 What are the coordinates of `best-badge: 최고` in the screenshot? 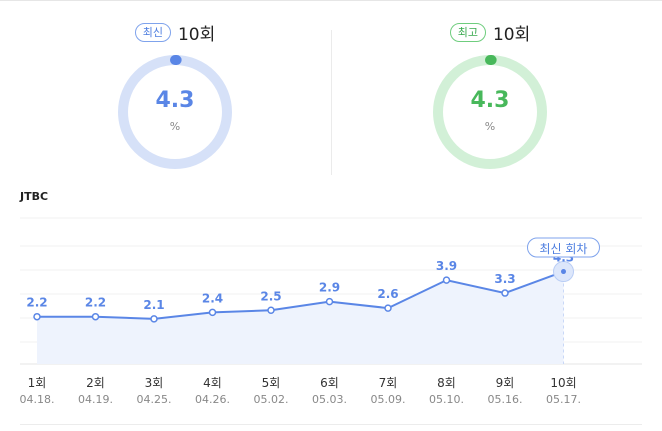 It's located at (467, 32).